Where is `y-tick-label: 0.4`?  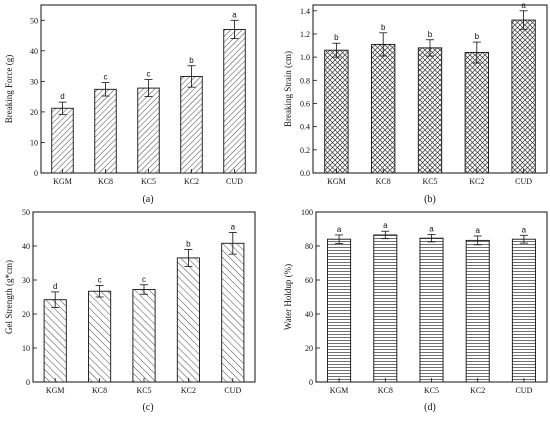 y-tick-label: 0.4 is located at coordinates (305, 127).